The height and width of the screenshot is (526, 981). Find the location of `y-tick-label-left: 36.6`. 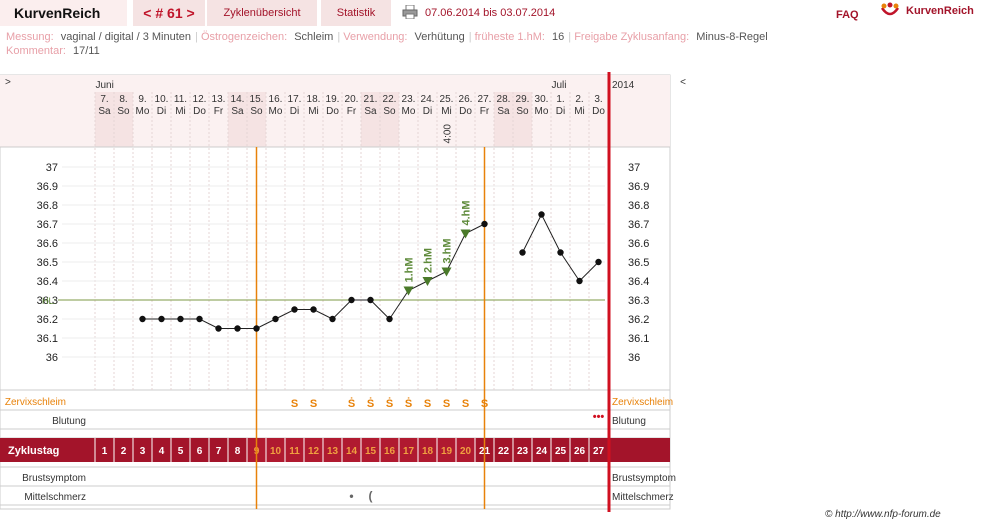

y-tick-label-left: 36.6 is located at coordinates (47, 244).